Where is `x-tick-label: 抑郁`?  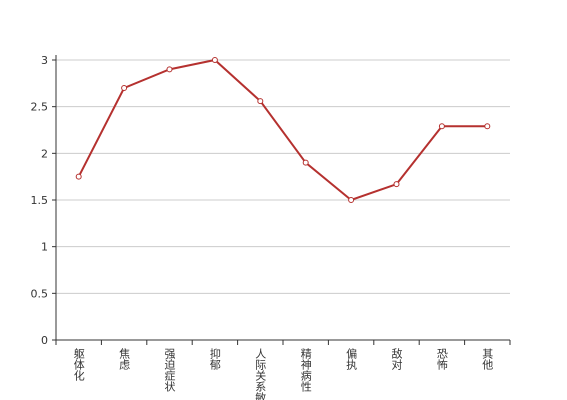
x-tick-label: 抑郁 is located at coordinates (214, 358).